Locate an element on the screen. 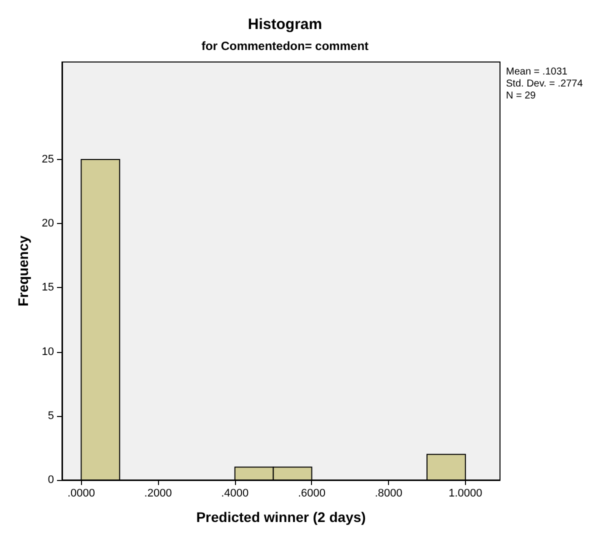  chart-subtitle: for Commentedon= comment is located at coordinates (285, 46).